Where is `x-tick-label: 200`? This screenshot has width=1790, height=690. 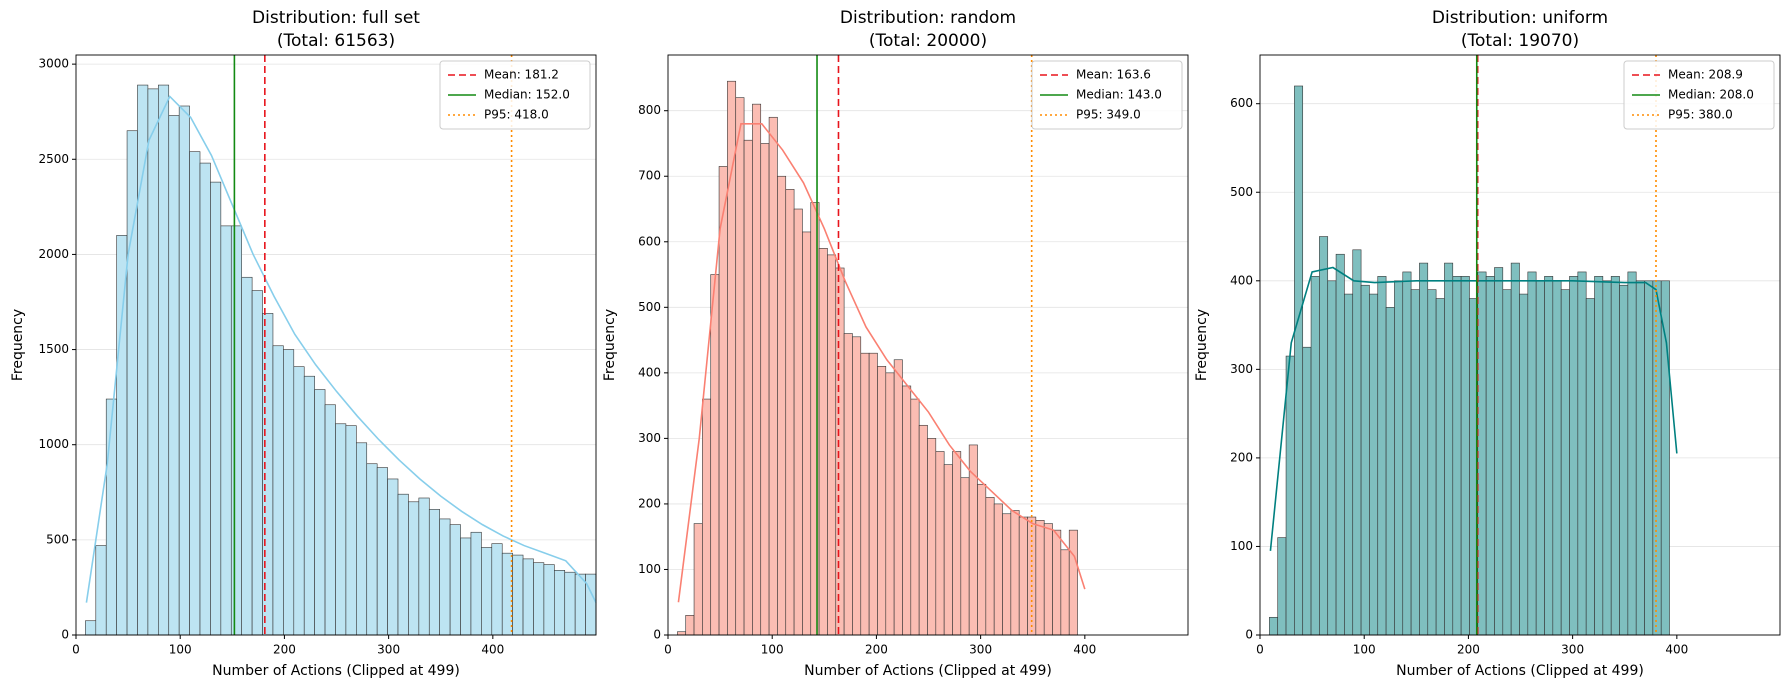 x-tick-label: 200 is located at coordinates (876, 650).